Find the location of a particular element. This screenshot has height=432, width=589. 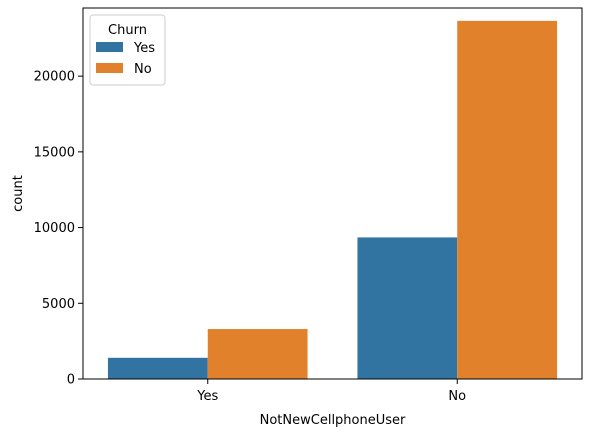

y-tick-label: 0 is located at coordinates (71, 380).